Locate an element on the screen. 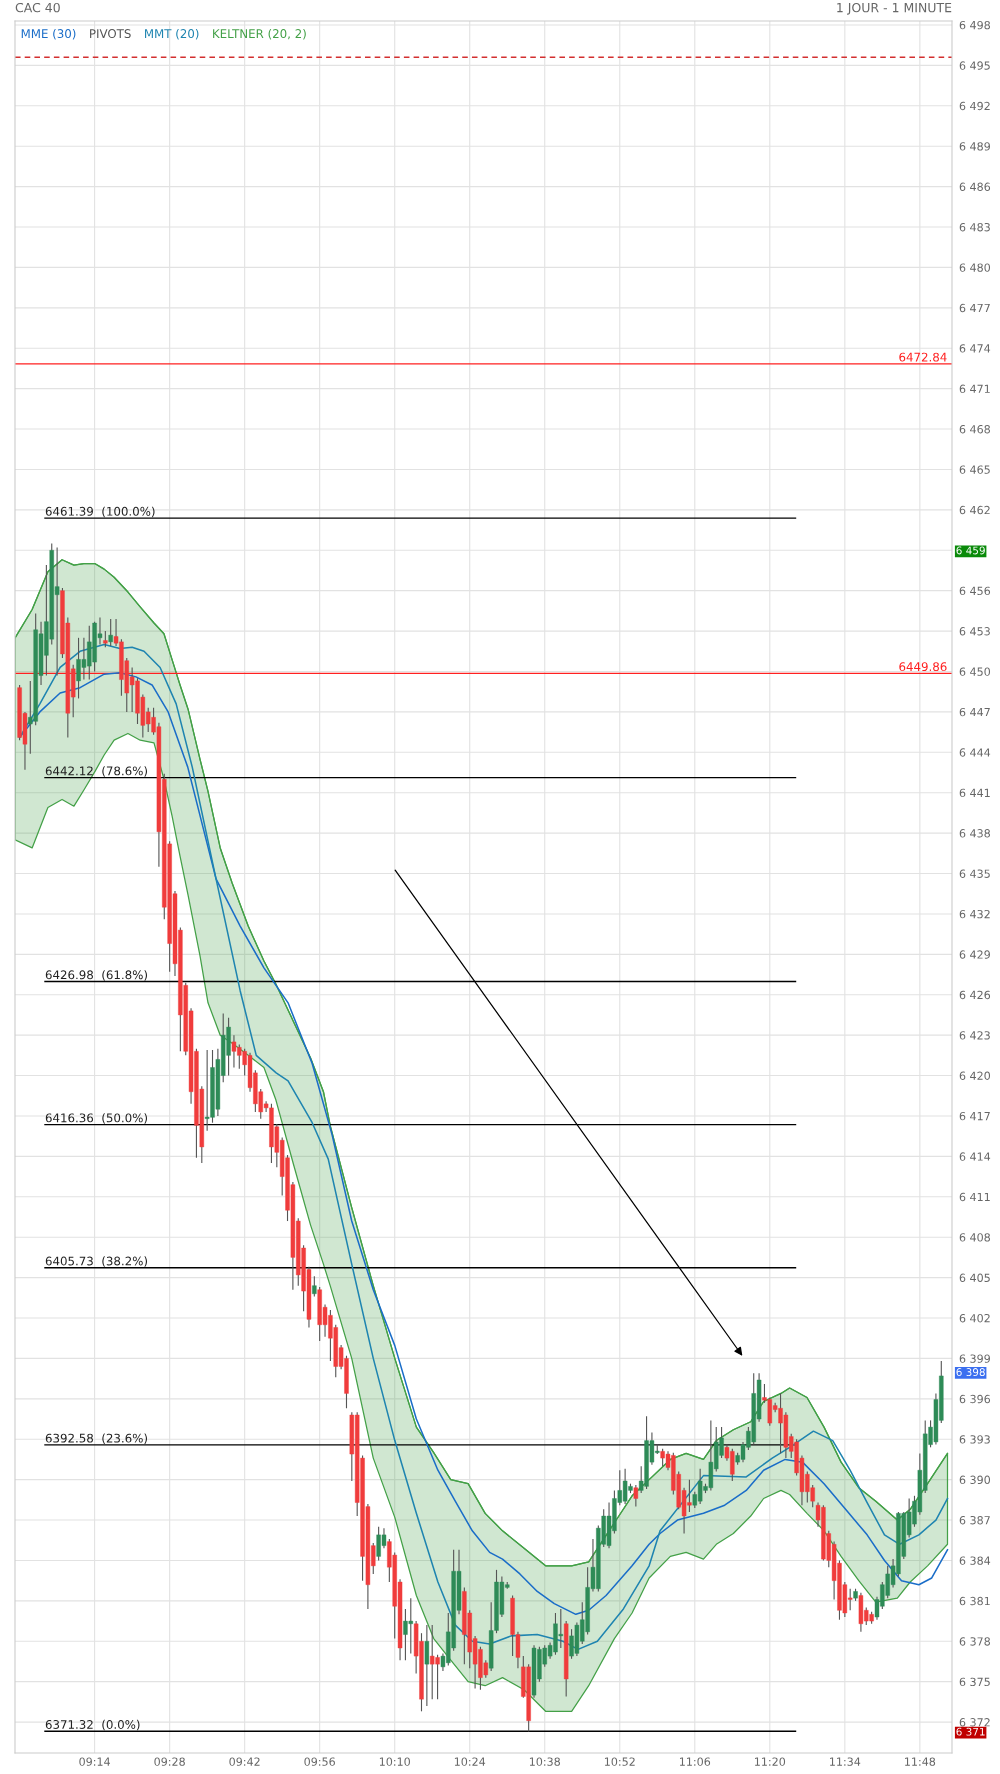 Image resolution: width=1000 pixels, height=1774 pixels. y-tick-label: 6 438 is located at coordinates (974, 833).